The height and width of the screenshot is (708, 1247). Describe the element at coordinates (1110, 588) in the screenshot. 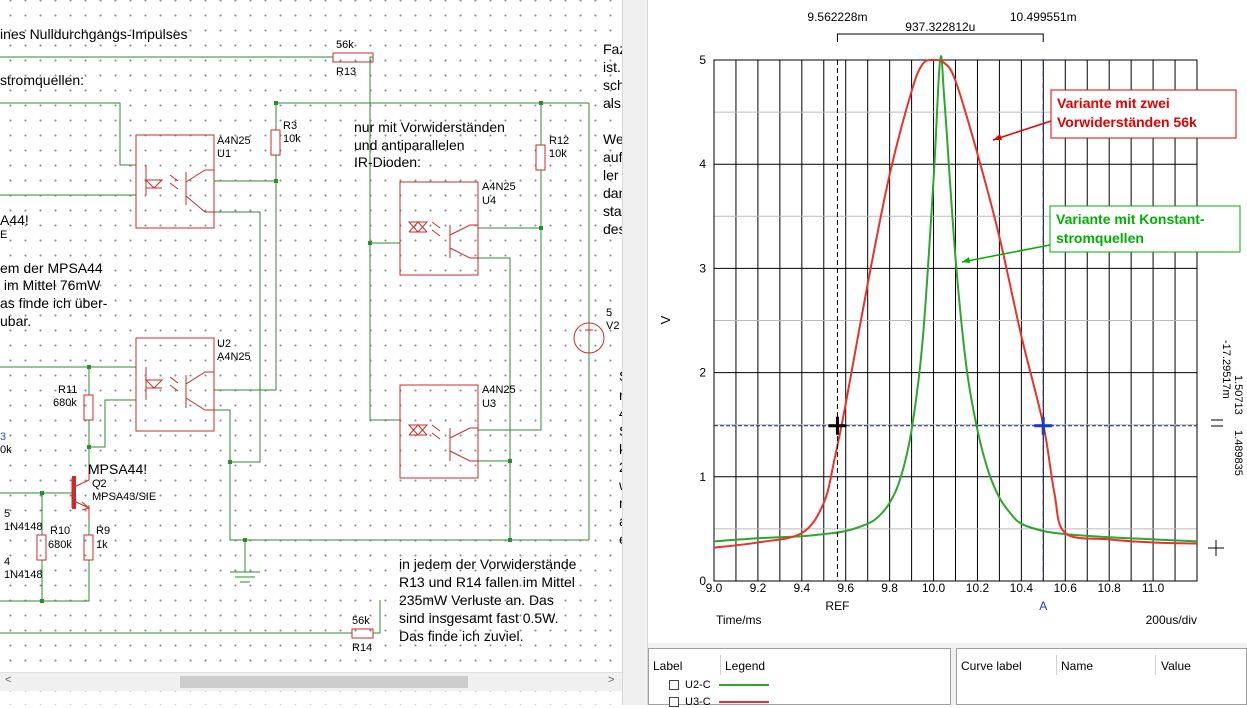

I see `x-tick-label: 10.8` at that location.